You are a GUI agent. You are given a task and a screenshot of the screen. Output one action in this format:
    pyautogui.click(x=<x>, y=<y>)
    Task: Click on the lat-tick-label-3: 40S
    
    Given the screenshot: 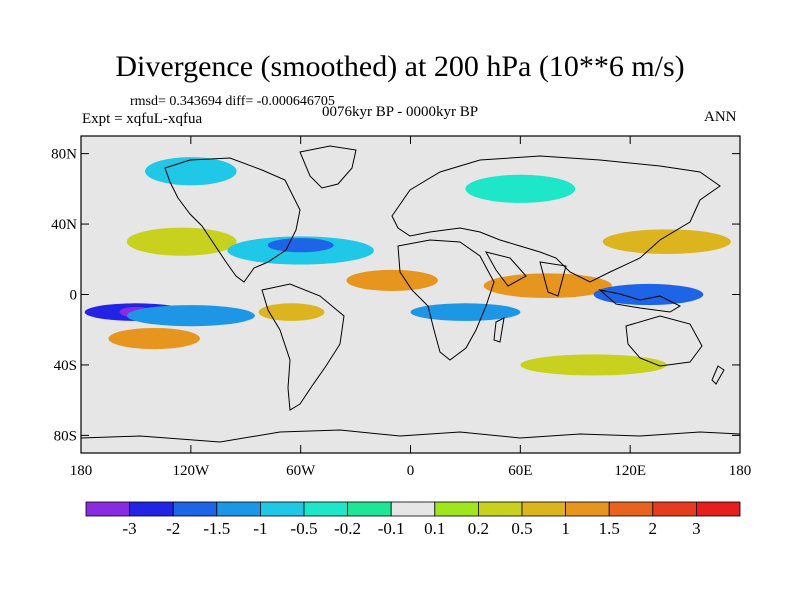 What is the action you would take?
    pyautogui.click(x=65, y=366)
    